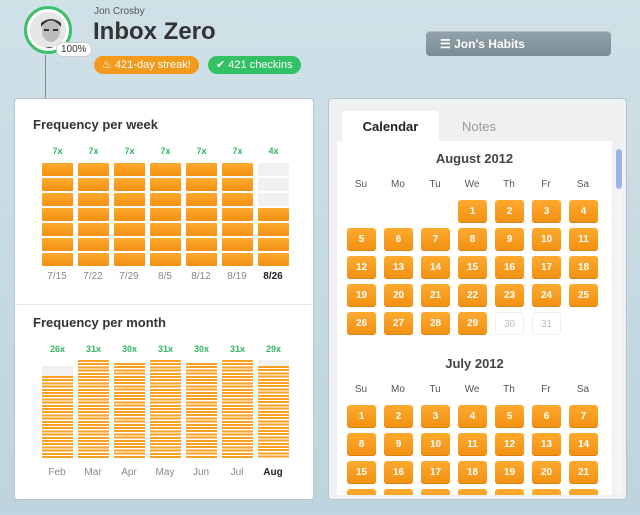 This screenshot has width=640, height=515. Describe the element at coordinates (154, 31) in the screenshot. I see `habit-title: Inbox Zero` at that location.